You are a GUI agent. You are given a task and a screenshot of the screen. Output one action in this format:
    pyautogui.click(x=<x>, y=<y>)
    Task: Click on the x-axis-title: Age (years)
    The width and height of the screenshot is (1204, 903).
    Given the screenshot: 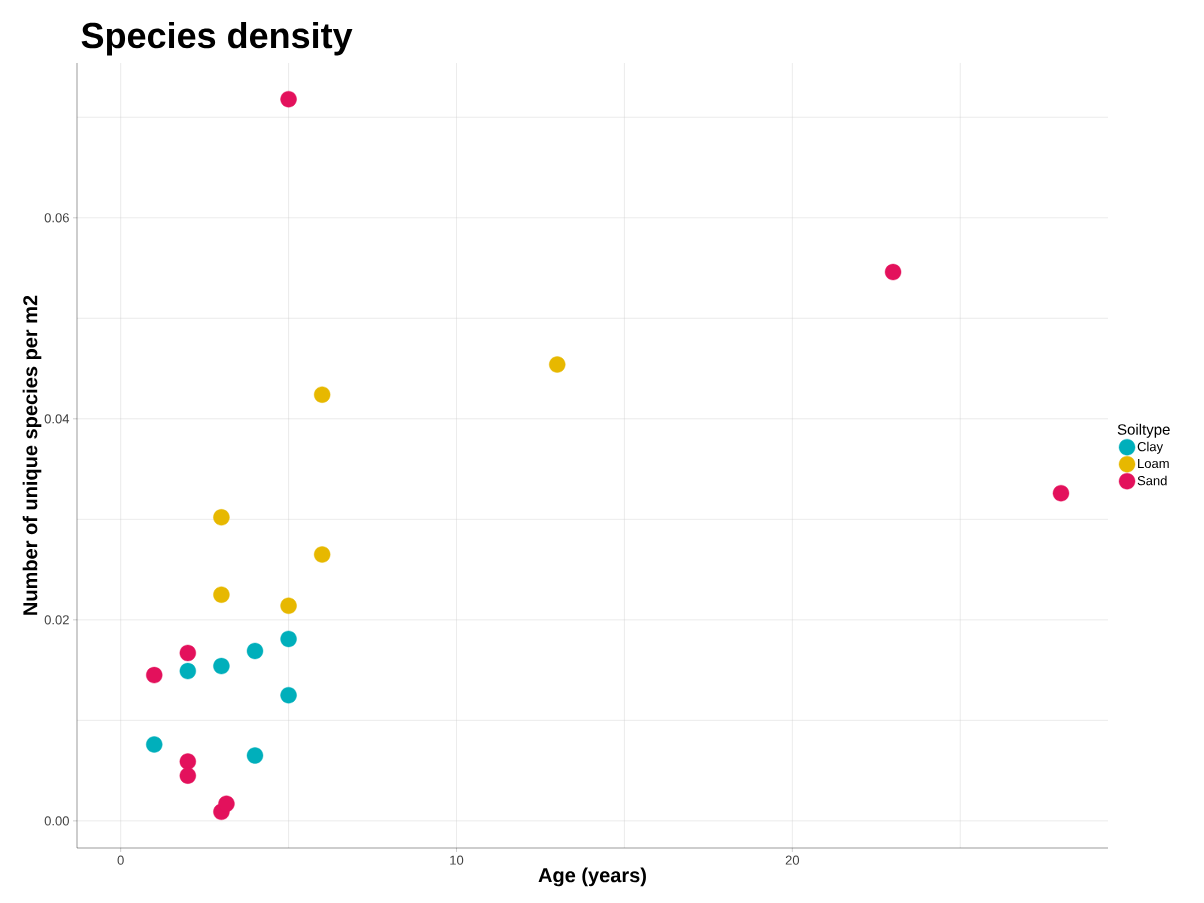 What is the action you would take?
    pyautogui.click(x=592, y=877)
    